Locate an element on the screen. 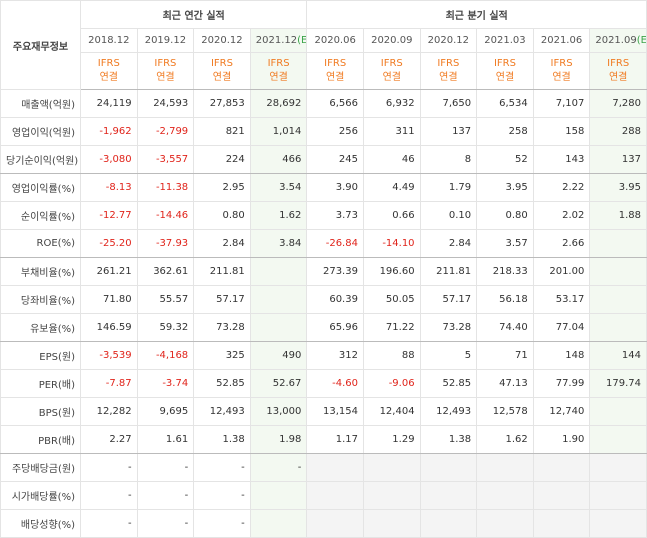 This screenshot has height=538, width=647. value-cell: -4.60 is located at coordinates (335, 383).